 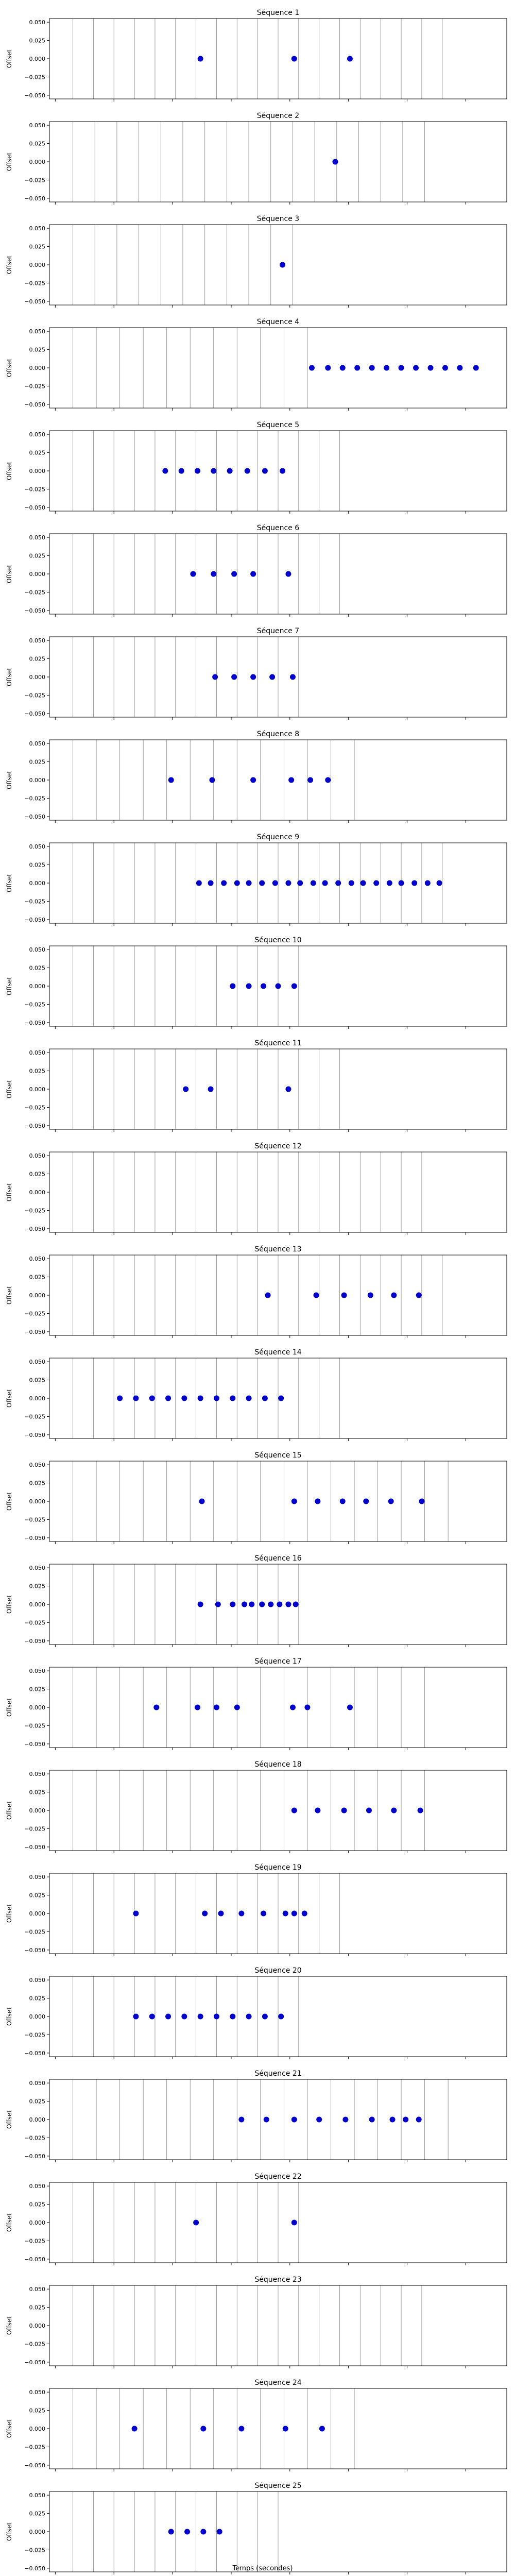 What do you see at coordinates (278, 425) in the screenshot?
I see `panel-title: Séquence 5` at bounding box center [278, 425].